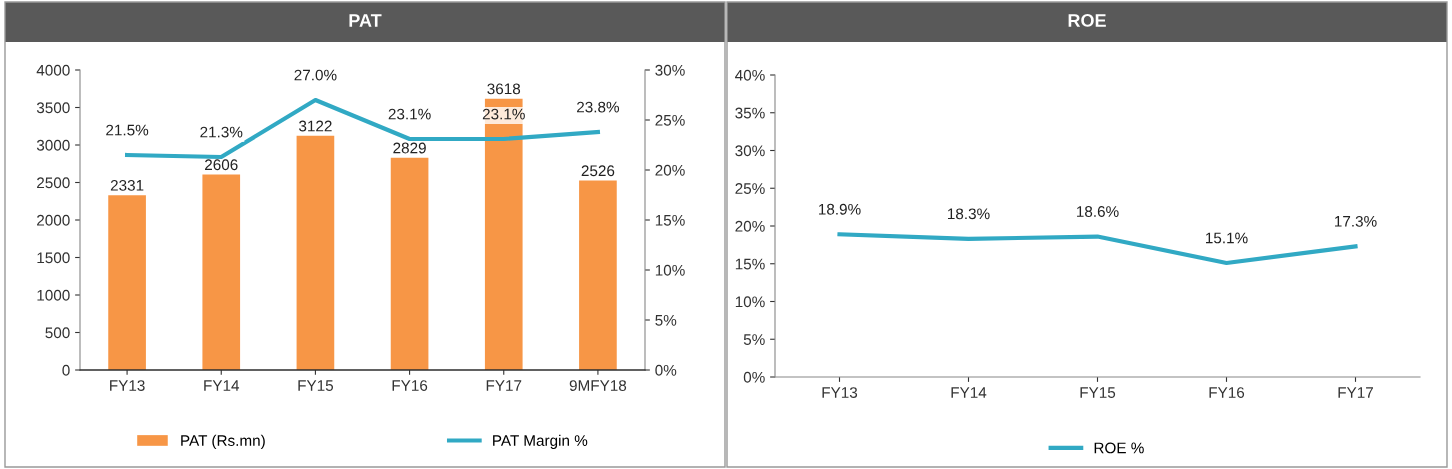 Image resolution: width=1452 pixels, height=469 pixels. What do you see at coordinates (969, 214) in the screenshot?
I see `data-label: 18.3%` at bounding box center [969, 214].